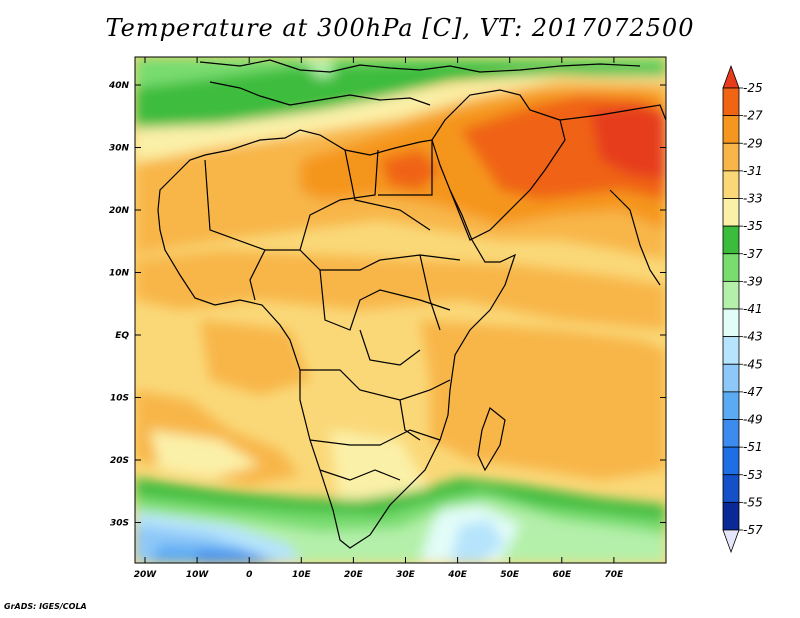  I want to click on lat-label: 40N, so click(119, 86).